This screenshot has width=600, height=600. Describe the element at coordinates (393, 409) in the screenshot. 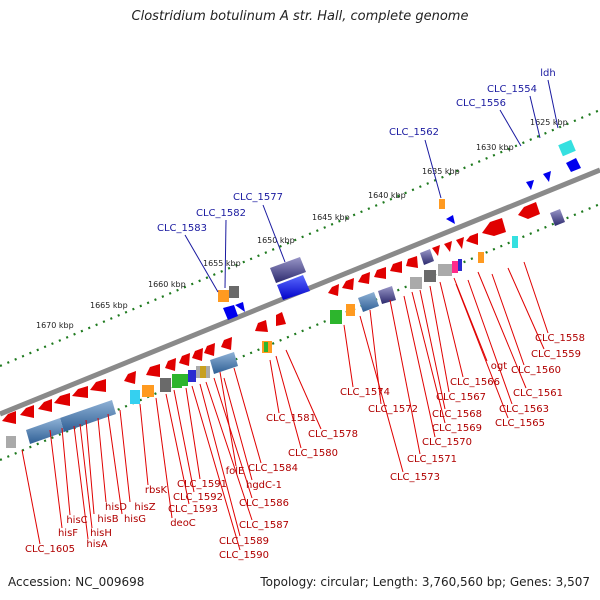

I see `reverse-gene-label: CLC_1572` at that location.